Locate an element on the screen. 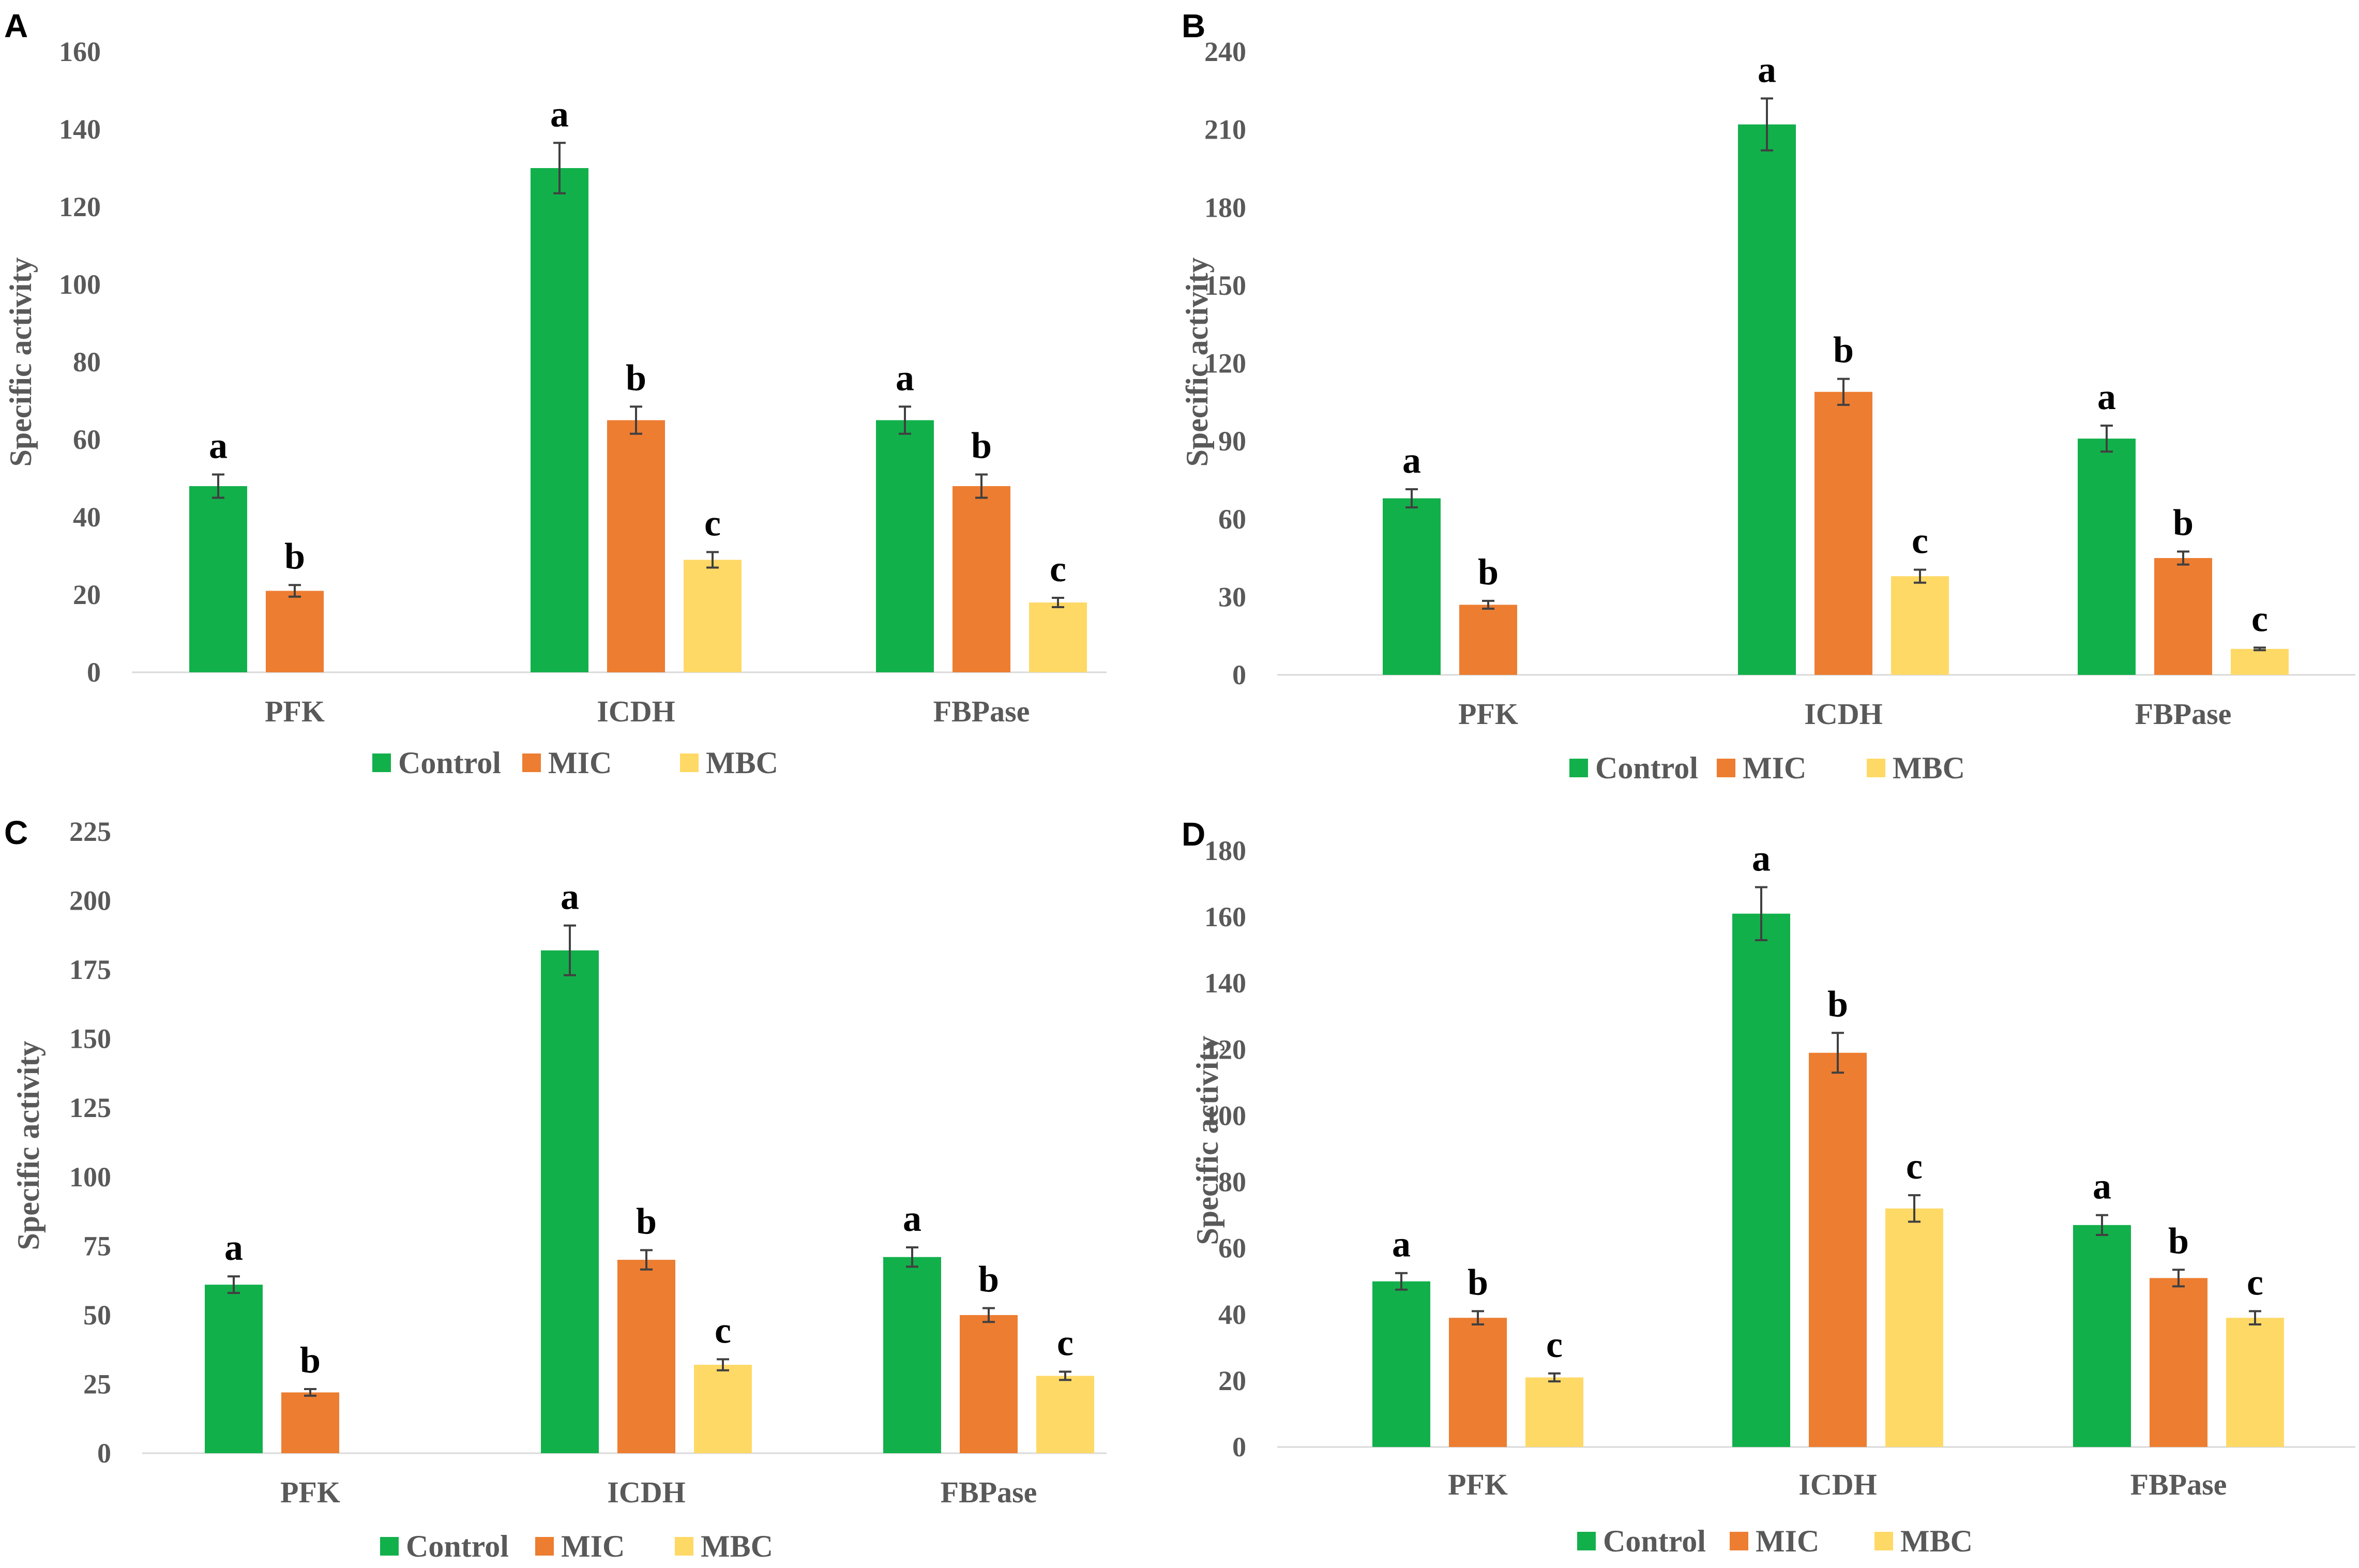 The image size is (2359, 1568). y-axis-label: Specific activity is located at coordinates (1207, 1140).